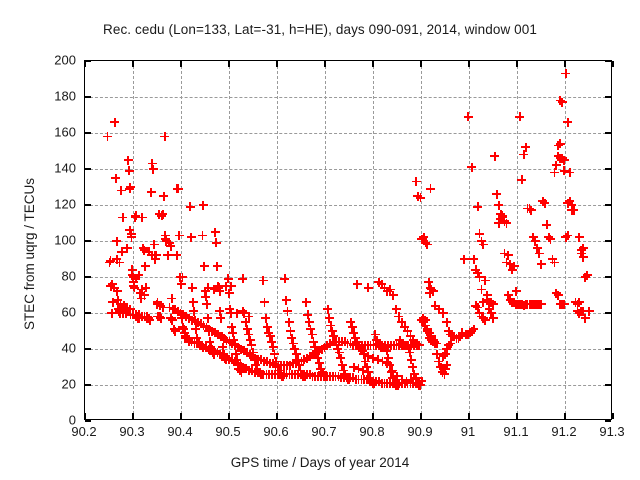  What do you see at coordinates (320, 462) in the screenshot?
I see `x-axis-title: GPS time / Days of year 2014` at bounding box center [320, 462].